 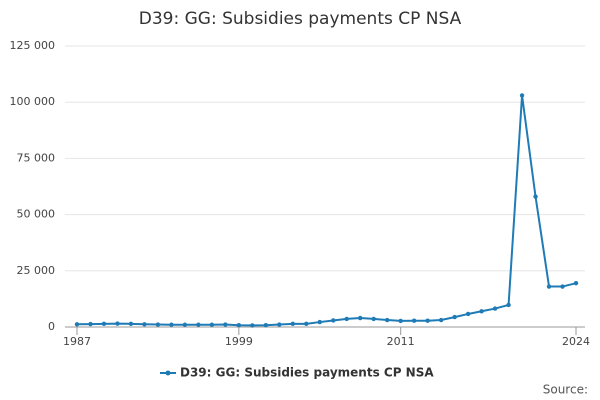 What do you see at coordinates (239, 341) in the screenshot?
I see `x-tick-label: 1999` at bounding box center [239, 341].